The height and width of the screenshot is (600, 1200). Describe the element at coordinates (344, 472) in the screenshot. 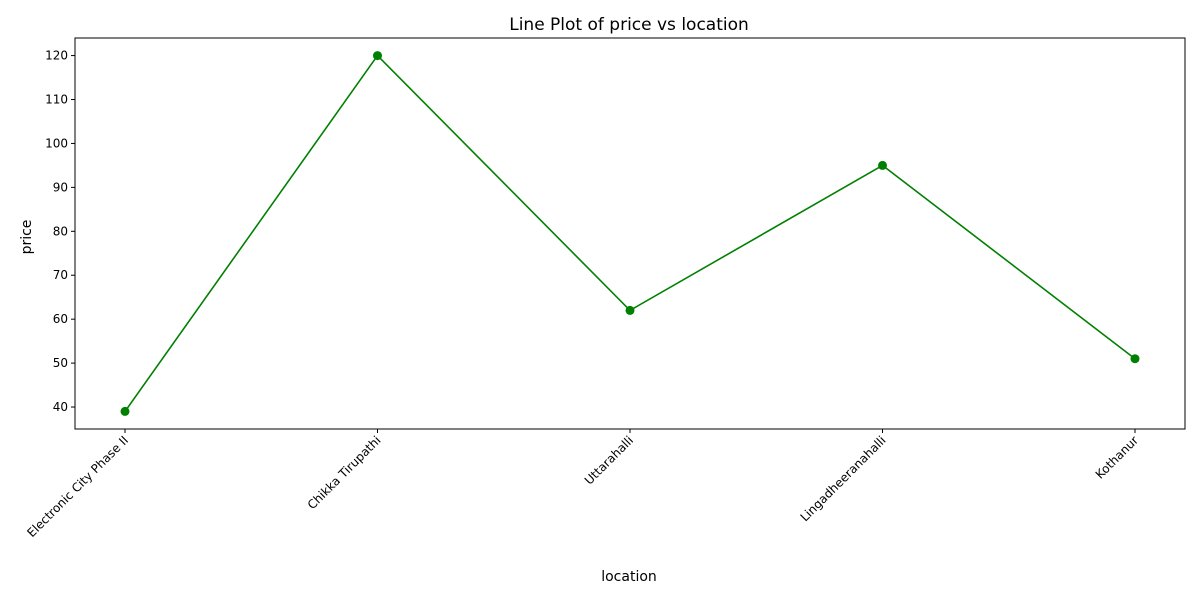

I see `x-tick-label: Chikka Tirupathi` at that location.